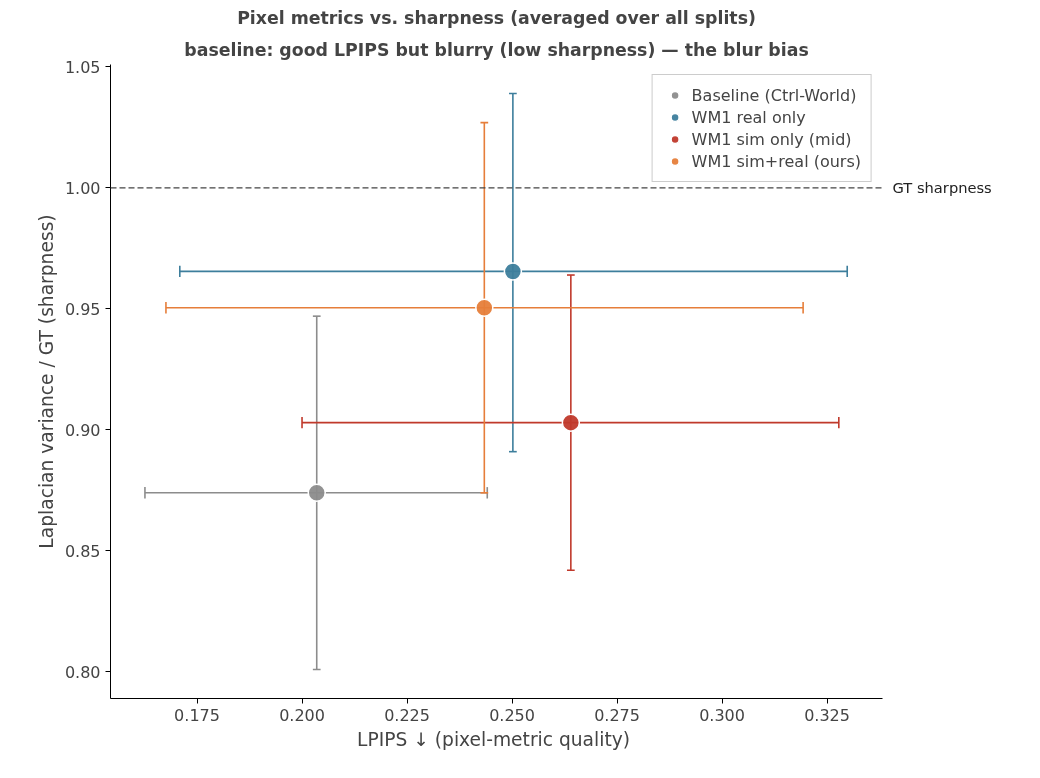 The image size is (1040, 778). What do you see at coordinates (494, 739) in the screenshot?
I see `x-axis-title: LPIPS ↓ (pixel-metric quality)` at bounding box center [494, 739].